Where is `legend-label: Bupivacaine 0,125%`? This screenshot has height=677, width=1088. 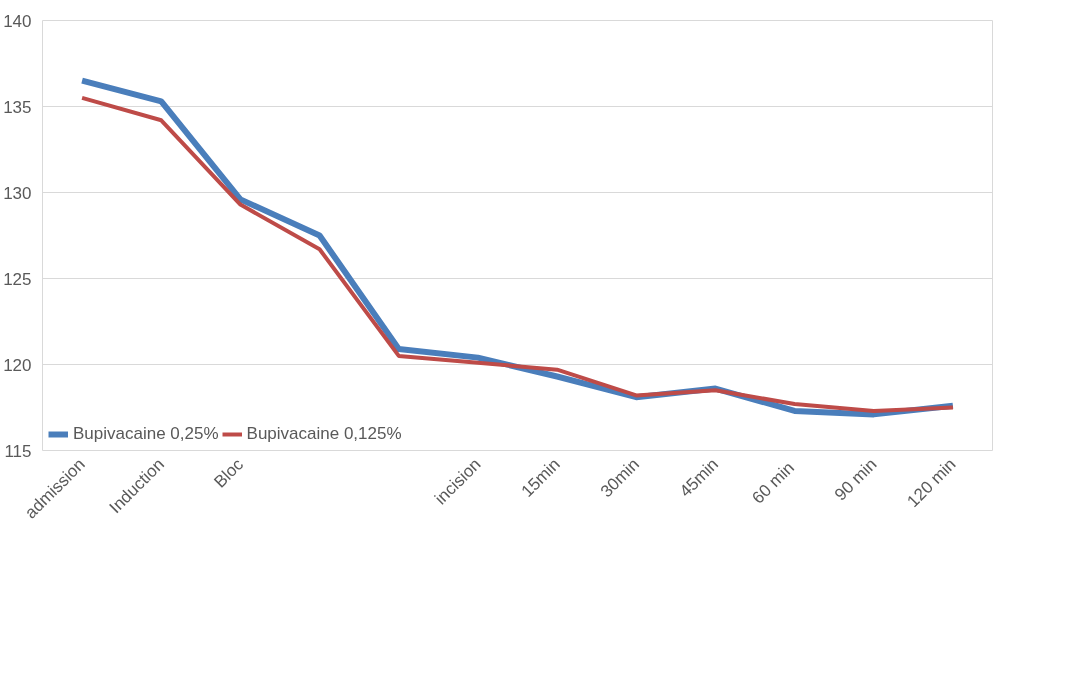 legend-label: Bupivacaine 0,125% is located at coordinates (324, 434).